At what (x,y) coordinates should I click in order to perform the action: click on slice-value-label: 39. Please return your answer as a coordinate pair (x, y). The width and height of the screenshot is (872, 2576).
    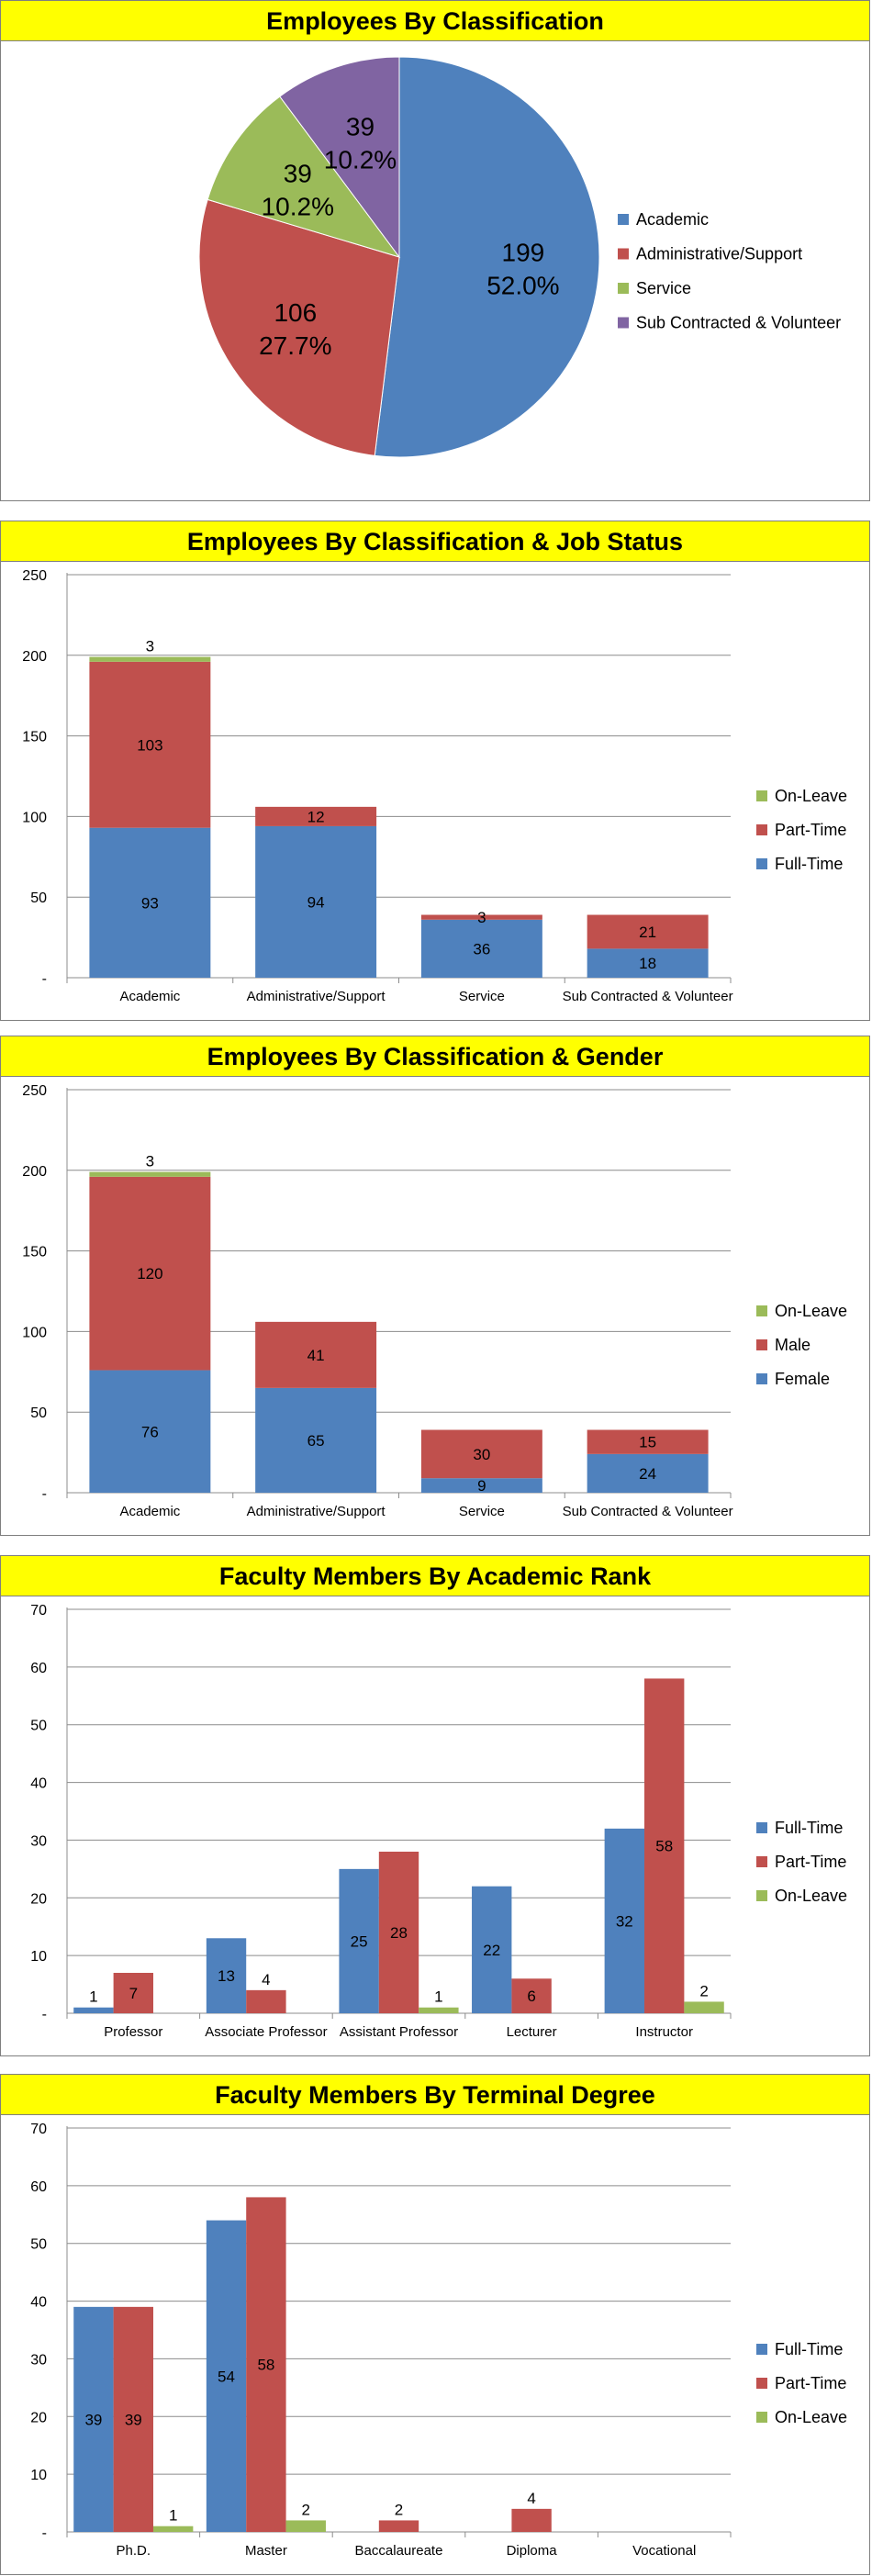
    Looking at the image, I should click on (360, 127).